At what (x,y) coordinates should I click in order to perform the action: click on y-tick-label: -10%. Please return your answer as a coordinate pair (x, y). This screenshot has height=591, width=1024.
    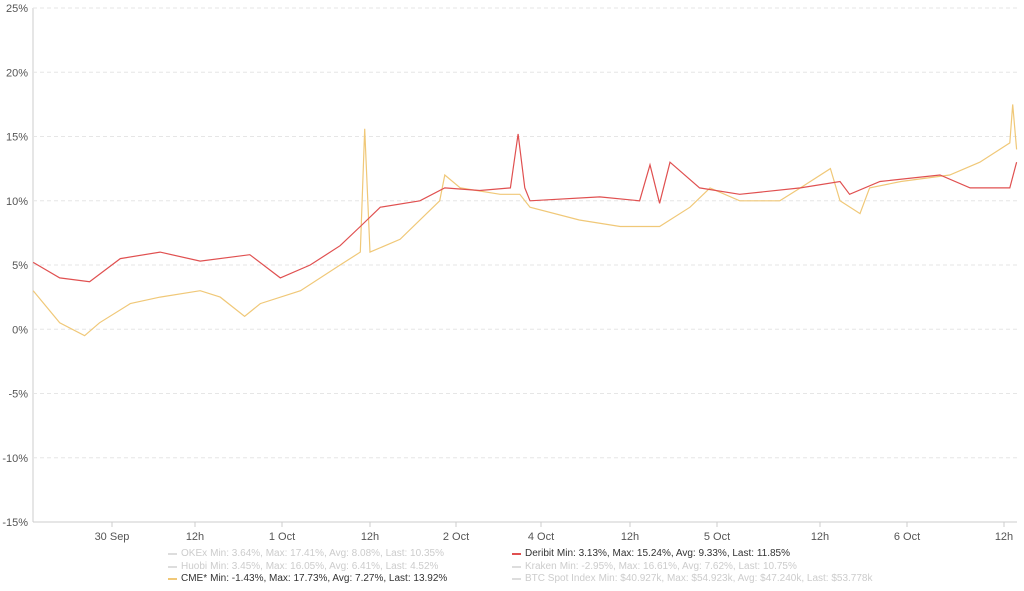
    Looking at the image, I should click on (15, 459).